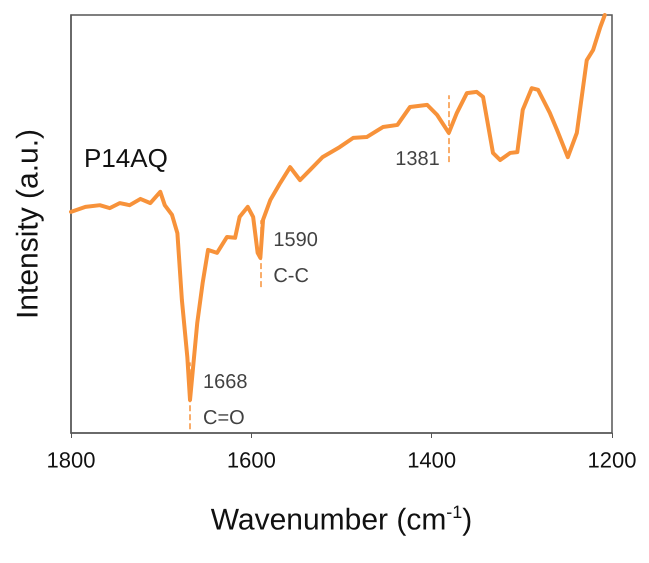  I want to click on annotation: 1668 C=O, so click(225, 399).